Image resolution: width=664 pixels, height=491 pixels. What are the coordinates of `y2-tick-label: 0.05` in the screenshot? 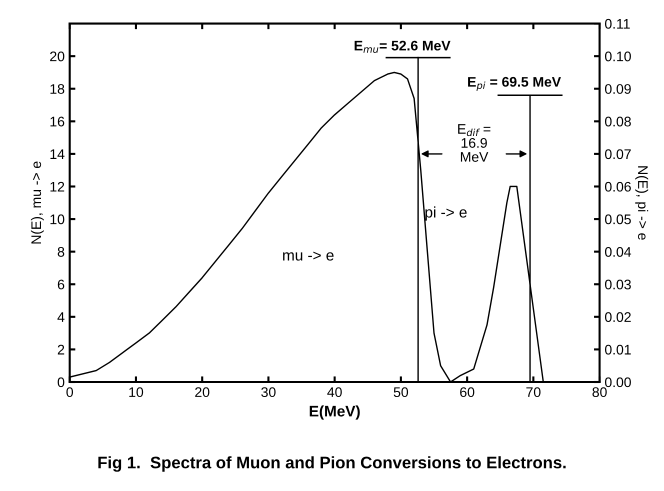 It's located at (617, 219).